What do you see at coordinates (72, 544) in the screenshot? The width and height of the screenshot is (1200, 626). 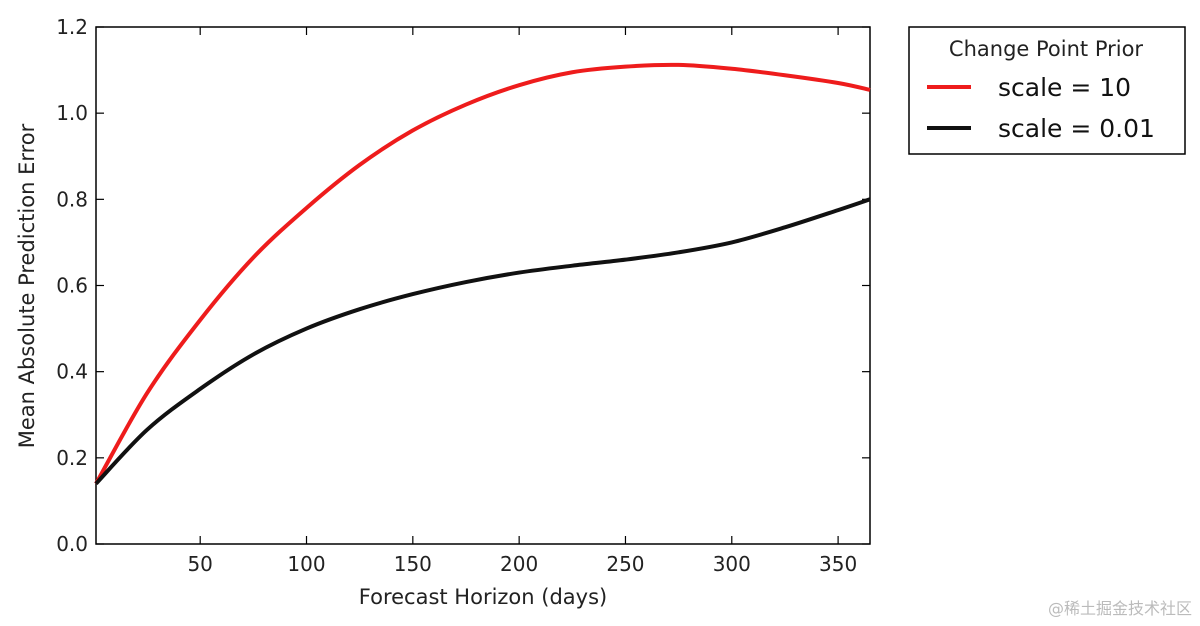 I see `y-tick-label: 0.0` at bounding box center [72, 544].